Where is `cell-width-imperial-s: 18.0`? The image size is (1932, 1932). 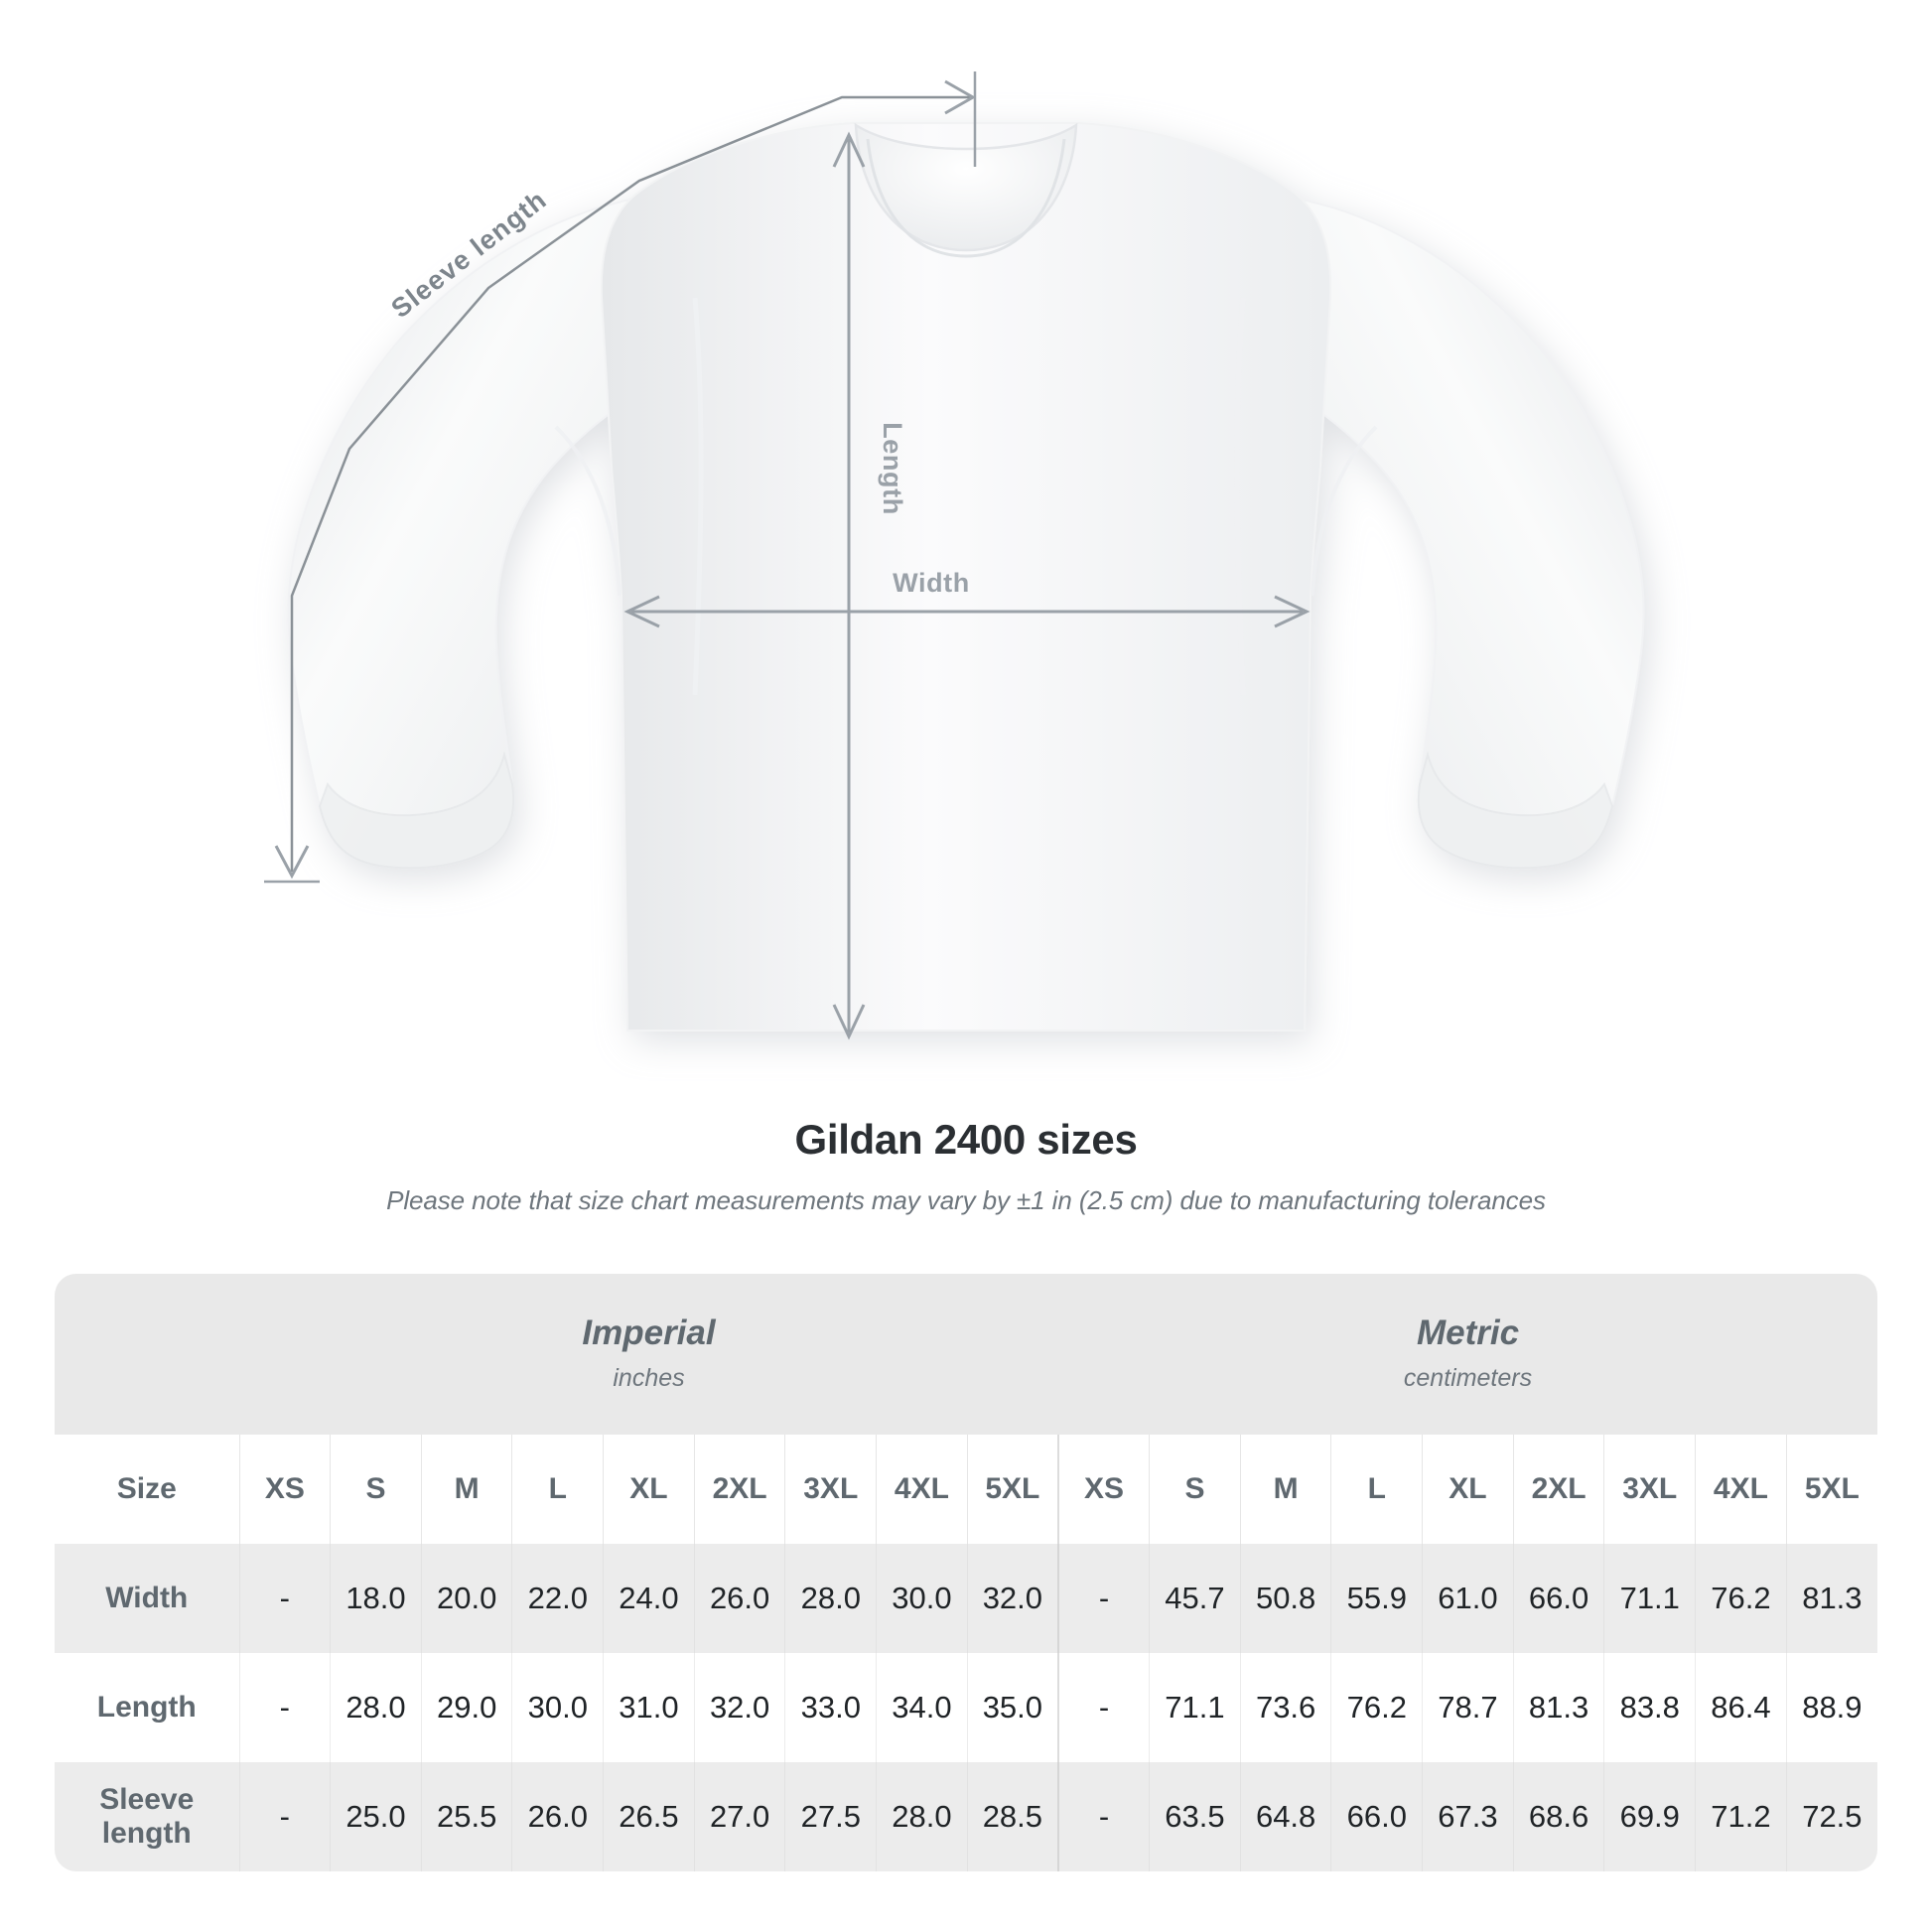 cell-width-imperial-s: 18.0 is located at coordinates (376, 1599).